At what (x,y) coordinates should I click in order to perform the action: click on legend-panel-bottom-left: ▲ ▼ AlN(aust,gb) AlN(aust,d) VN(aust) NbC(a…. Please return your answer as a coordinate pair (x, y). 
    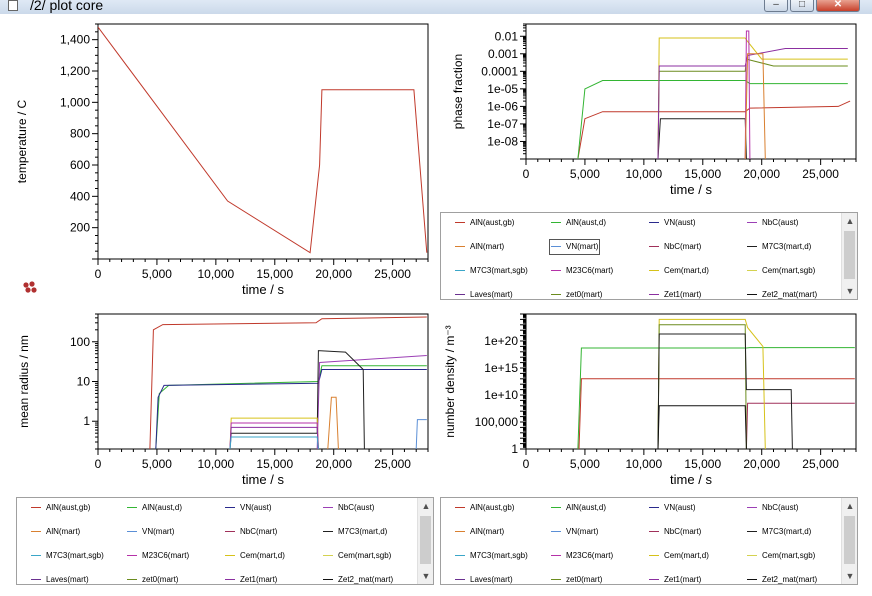
    Looking at the image, I should click on (225, 541).